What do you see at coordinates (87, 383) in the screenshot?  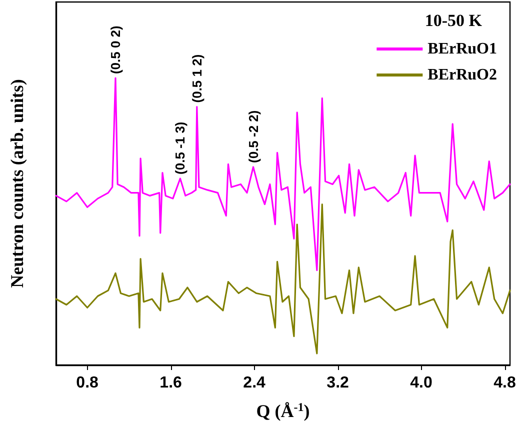 I see `x-tick-label: 0.8` at bounding box center [87, 383].